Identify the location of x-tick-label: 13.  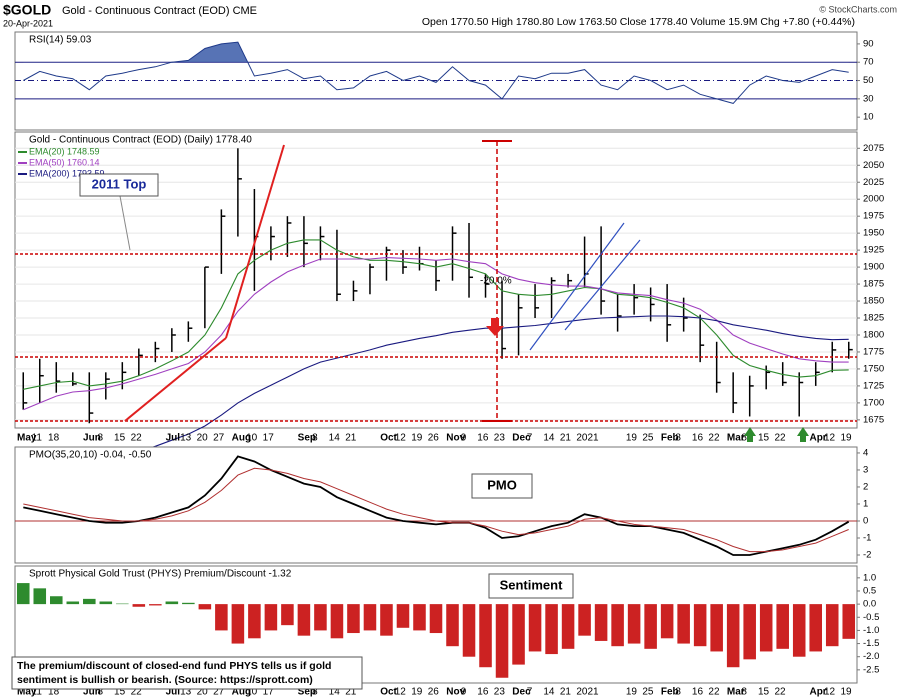
(186, 438).